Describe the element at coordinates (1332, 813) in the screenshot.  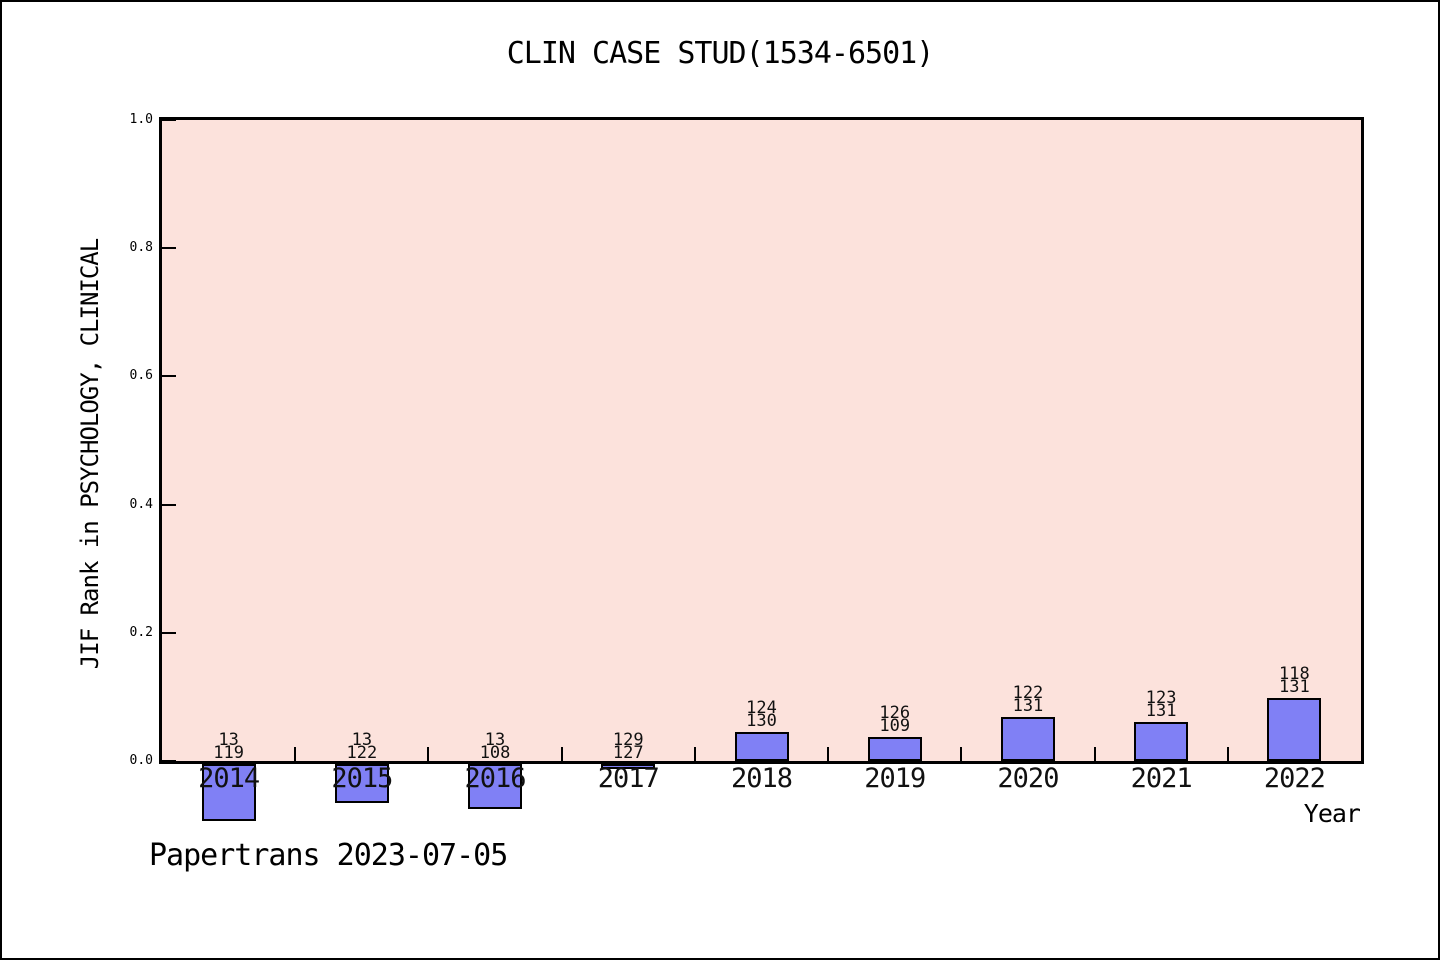
I see `x-axis-label: Year` at that location.